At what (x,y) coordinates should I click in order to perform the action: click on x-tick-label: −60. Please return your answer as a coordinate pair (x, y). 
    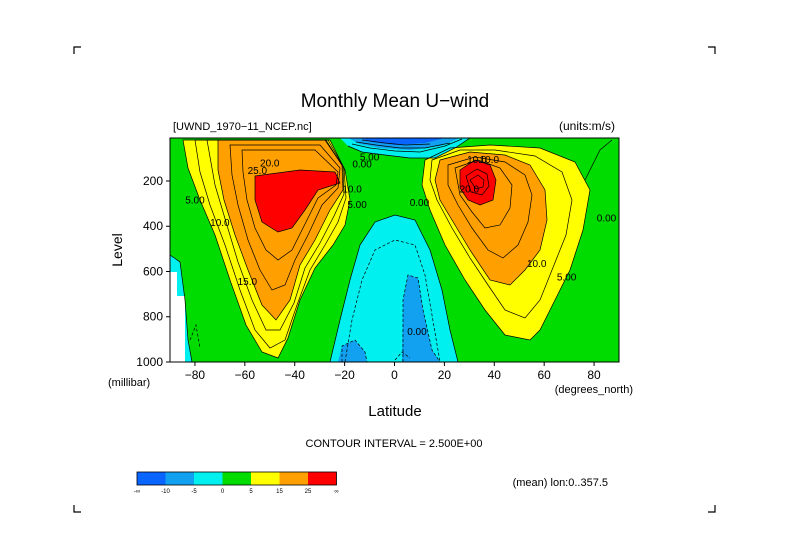
    Looking at the image, I should click on (245, 375).